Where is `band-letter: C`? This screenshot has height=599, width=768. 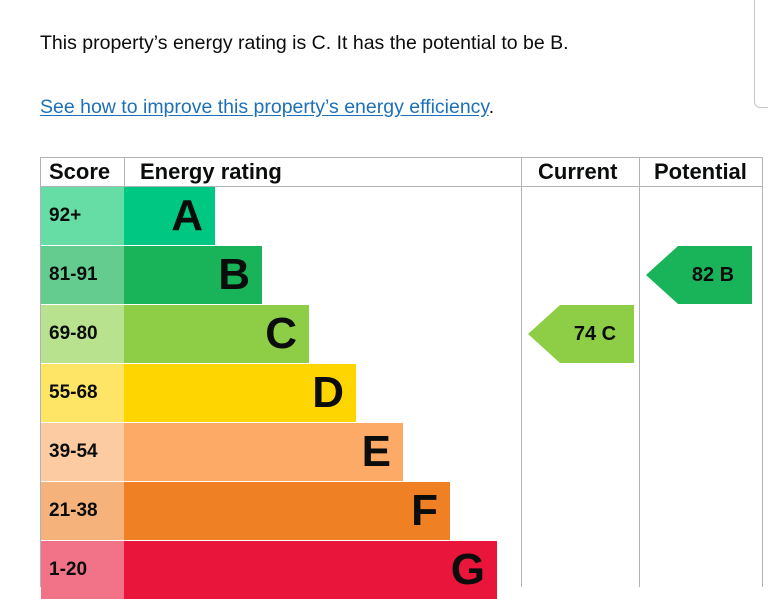
band-letter: C is located at coordinates (281, 333).